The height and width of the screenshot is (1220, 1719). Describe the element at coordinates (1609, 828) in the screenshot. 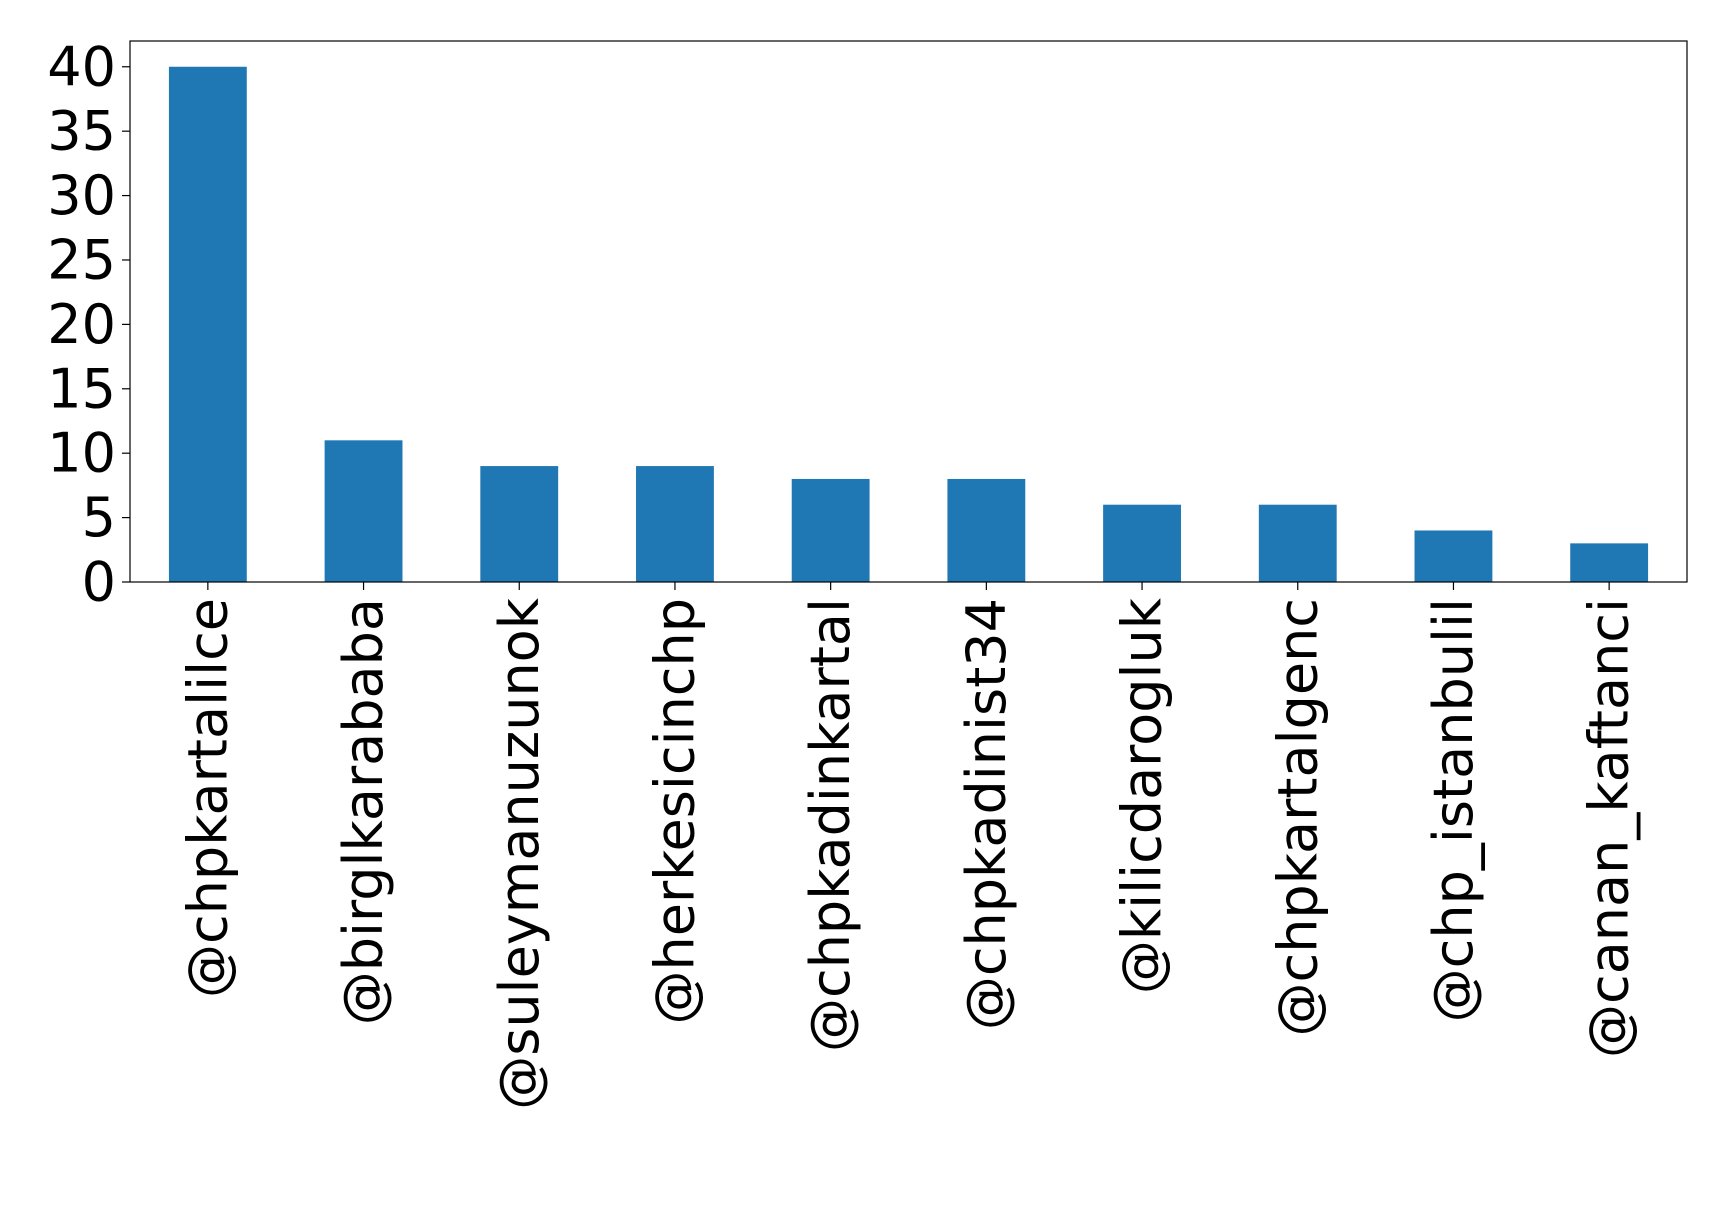

I see `x-tick-label: @canan_kaftanci` at that location.